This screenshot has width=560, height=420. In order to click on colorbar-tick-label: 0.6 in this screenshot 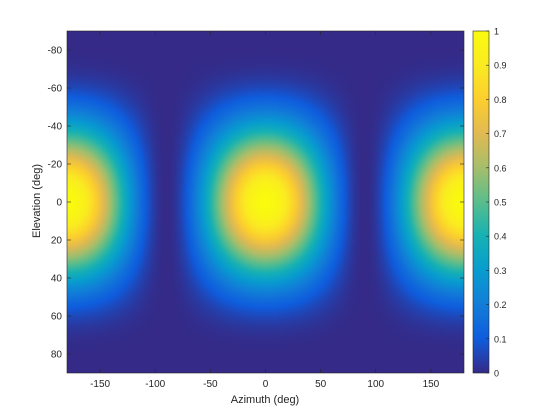, I will do `click(500, 168)`.